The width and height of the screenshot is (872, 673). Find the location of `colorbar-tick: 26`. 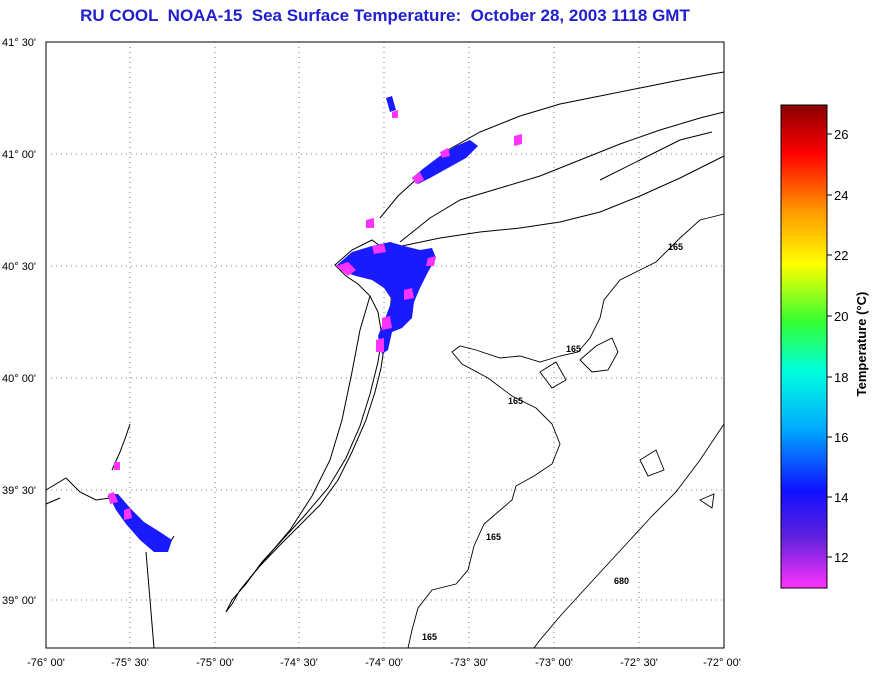

colorbar-tick: 26 is located at coordinates (841, 134).